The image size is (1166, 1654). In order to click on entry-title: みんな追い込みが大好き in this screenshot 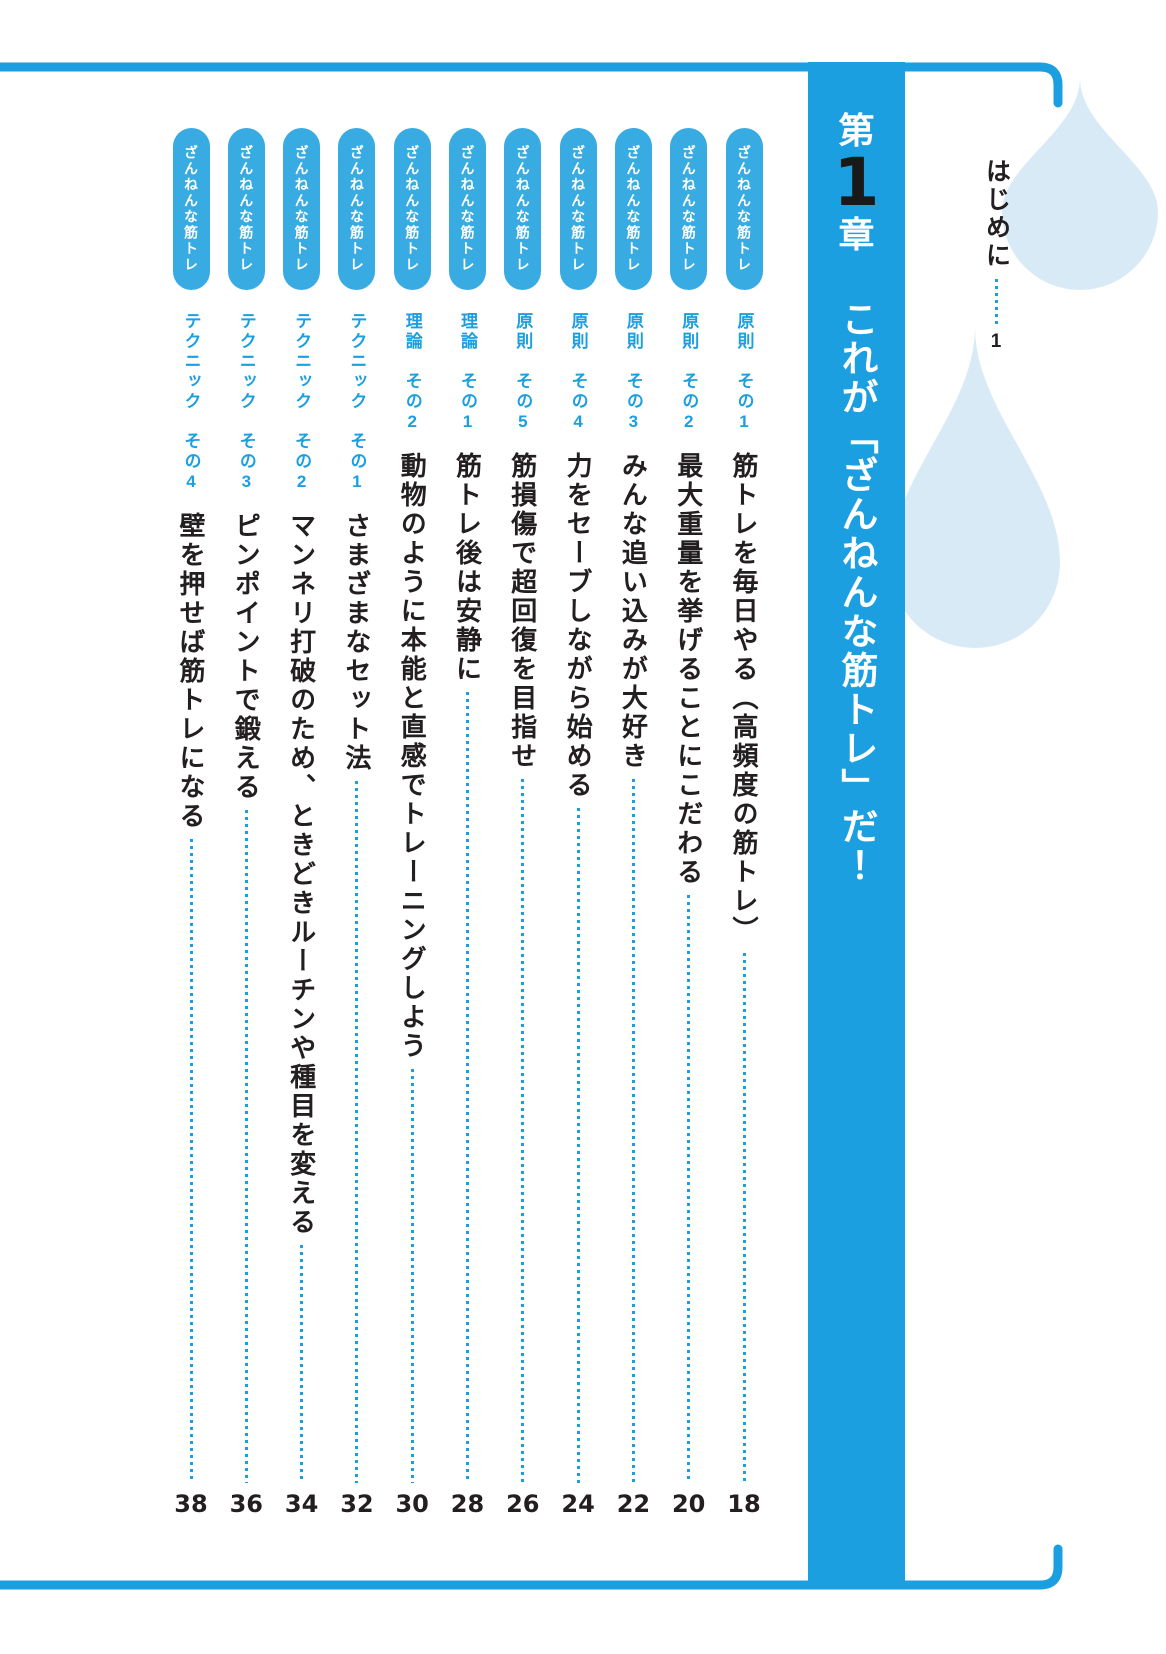, I will do `click(633, 611)`.